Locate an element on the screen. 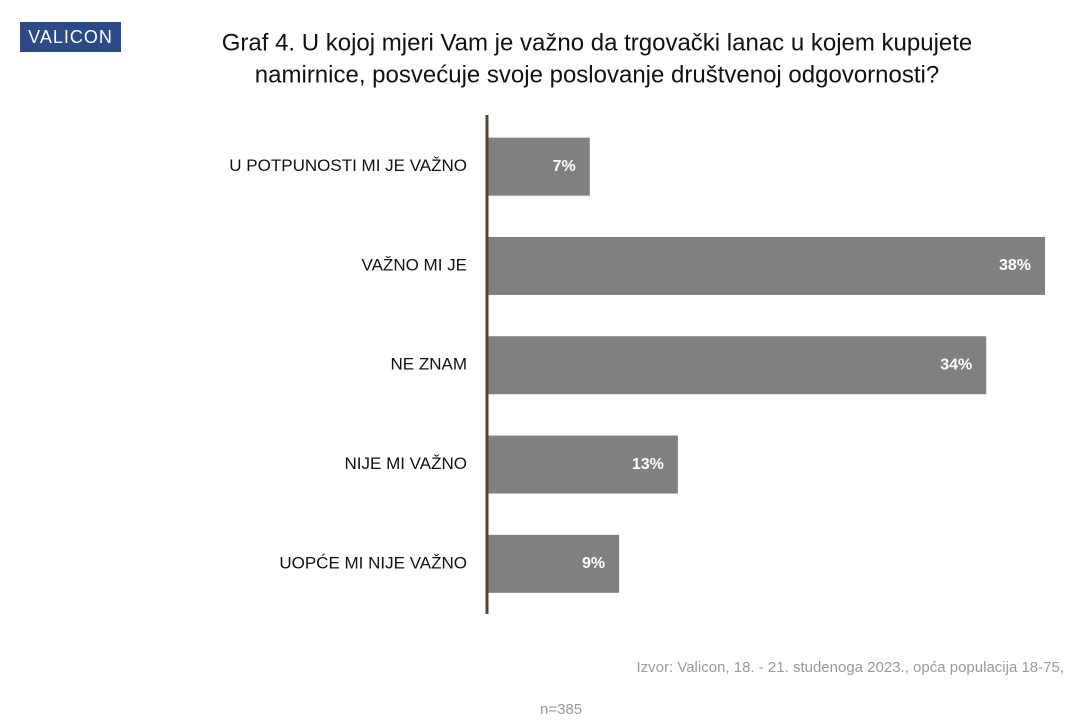 The image size is (1082, 720). value-label: 38% is located at coordinates (1015, 265).